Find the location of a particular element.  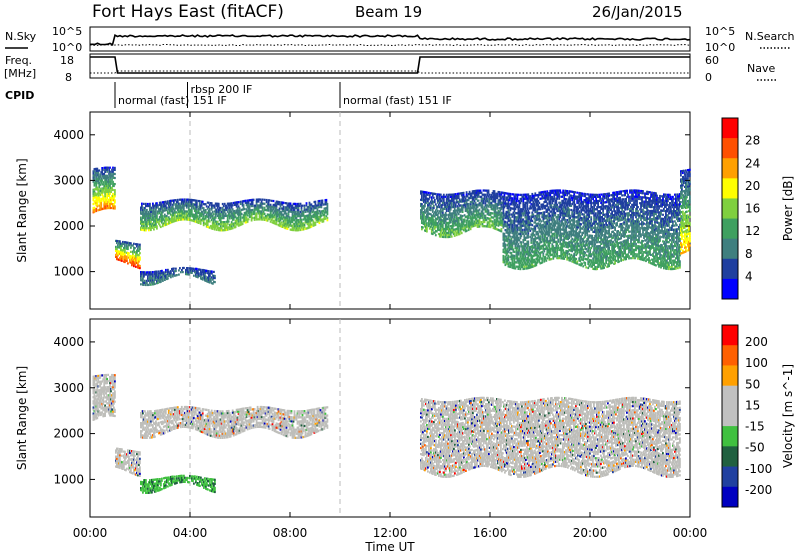

colorbar: 4 8 12 16 20 24 28 Power [dB] is located at coordinates (758, 208).